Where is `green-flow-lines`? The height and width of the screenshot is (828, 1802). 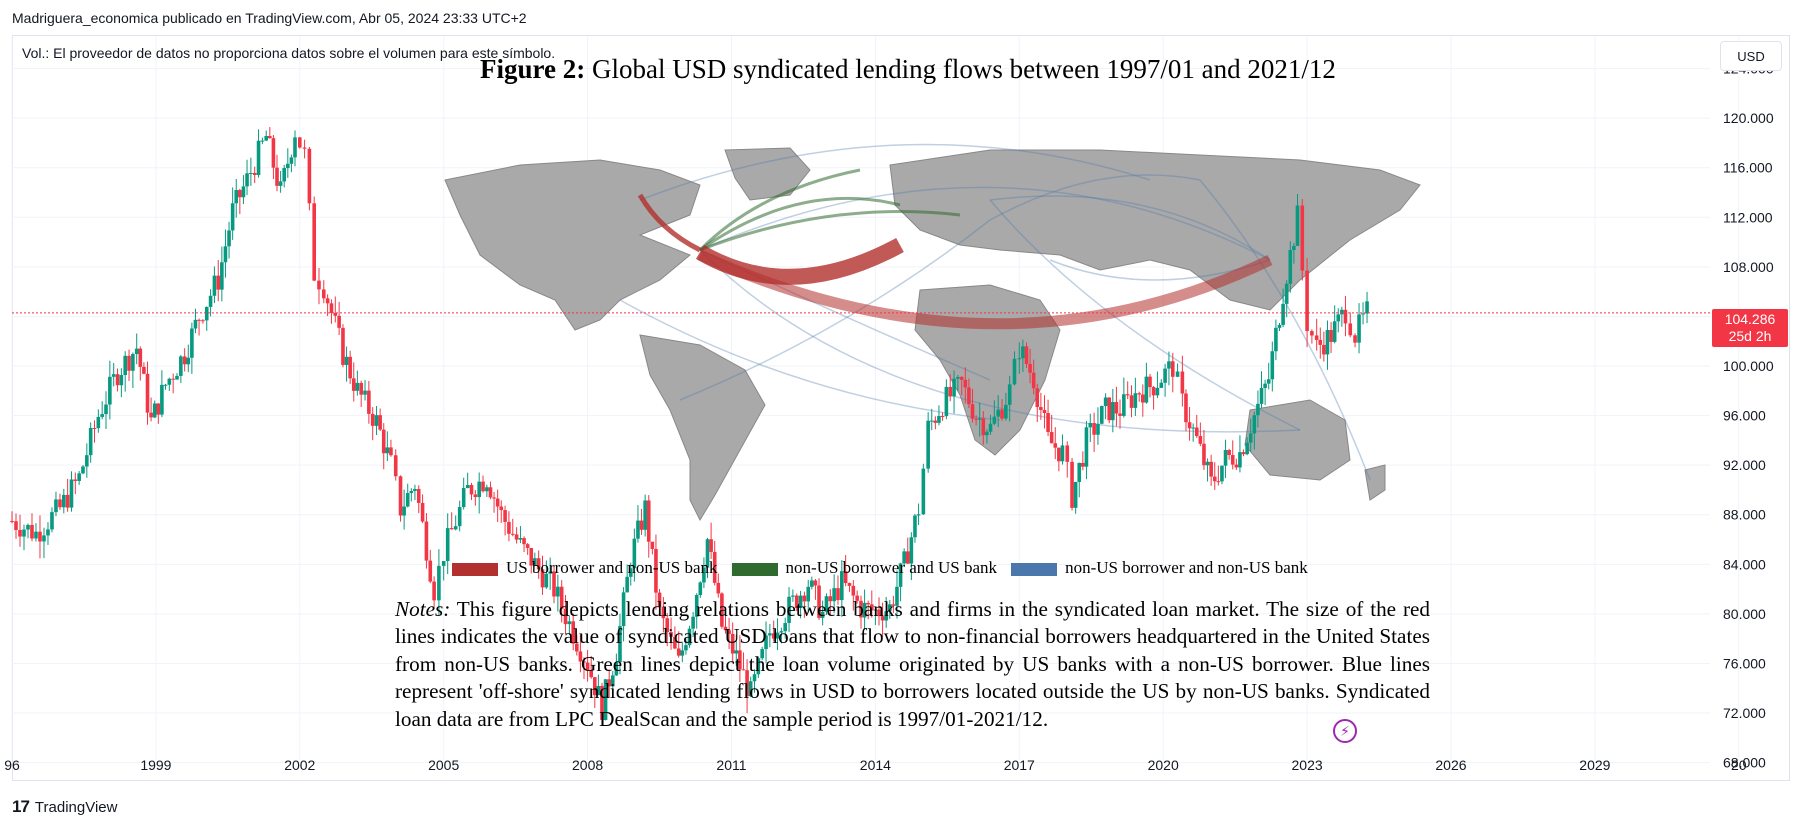
green-flow-lines is located at coordinates (829, 210).